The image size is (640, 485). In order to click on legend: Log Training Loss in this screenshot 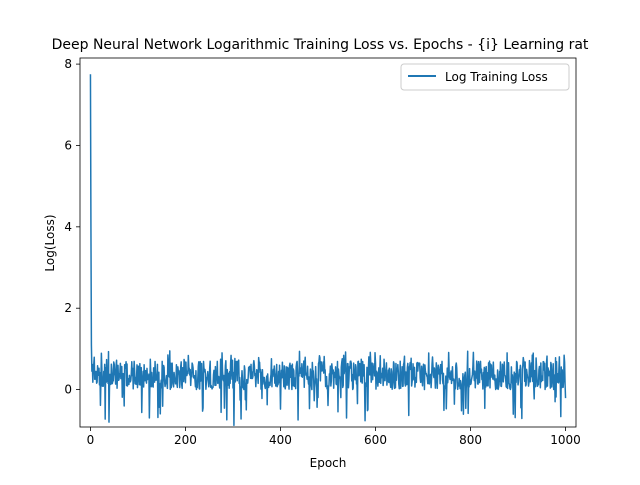, I will do `click(485, 77)`.